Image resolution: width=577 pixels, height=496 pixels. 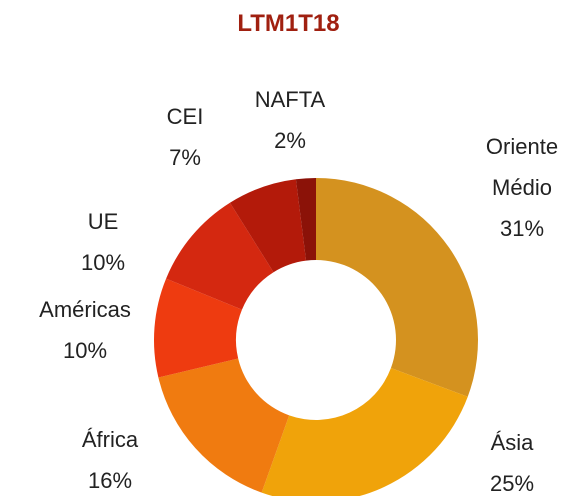 What do you see at coordinates (522, 228) in the screenshot?
I see `value-label: 31%` at bounding box center [522, 228].